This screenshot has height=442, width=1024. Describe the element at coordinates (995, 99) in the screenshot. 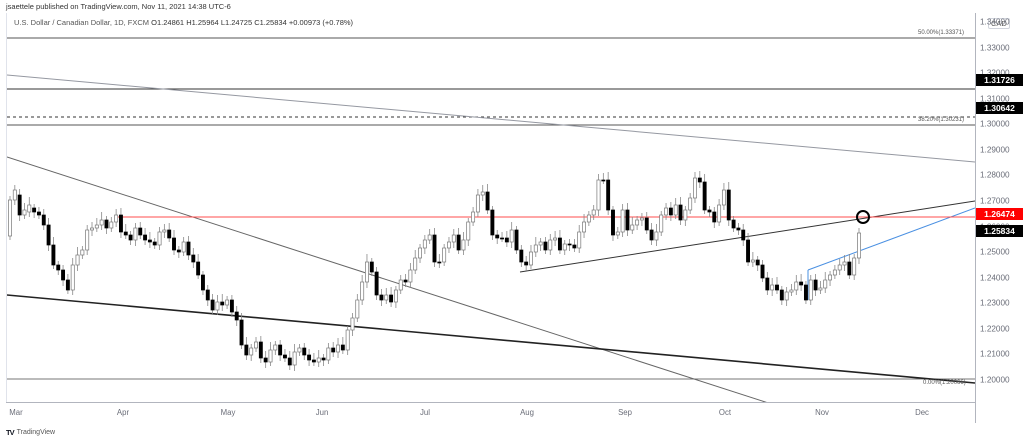

I see `price-tick: 1.31000` at that location.